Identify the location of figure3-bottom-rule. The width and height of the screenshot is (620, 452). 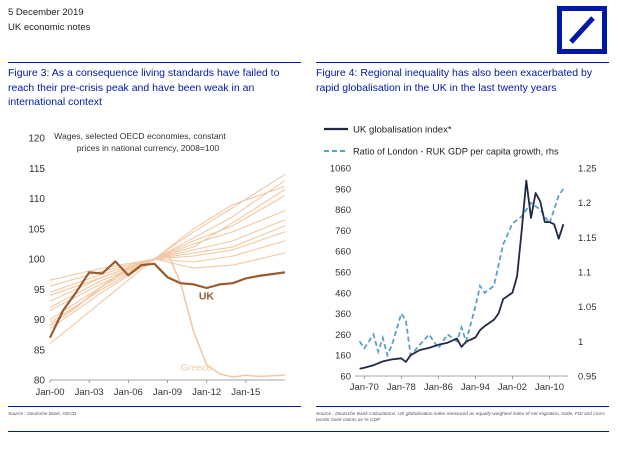
(154, 406).